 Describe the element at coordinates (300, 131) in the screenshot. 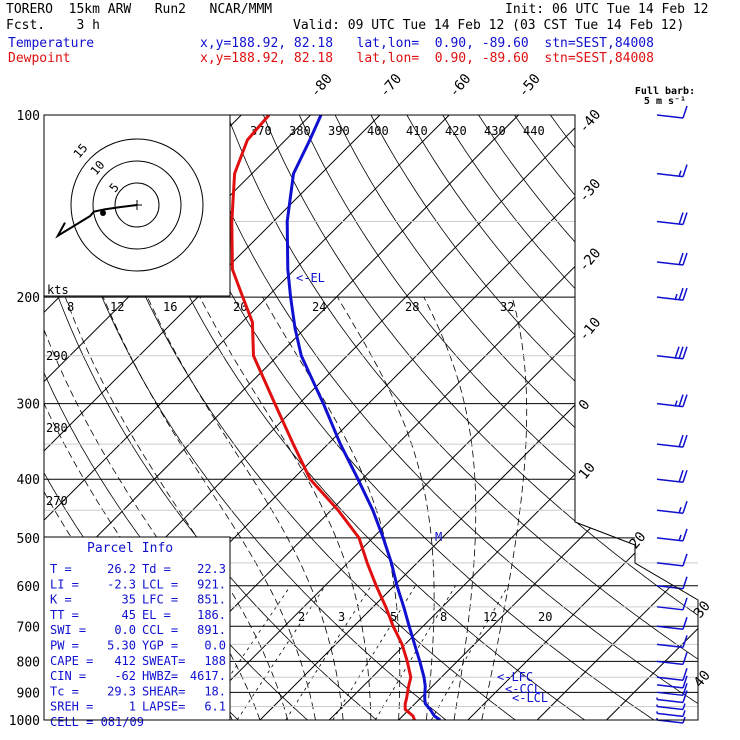

I see `theta-top-label: 380` at that location.